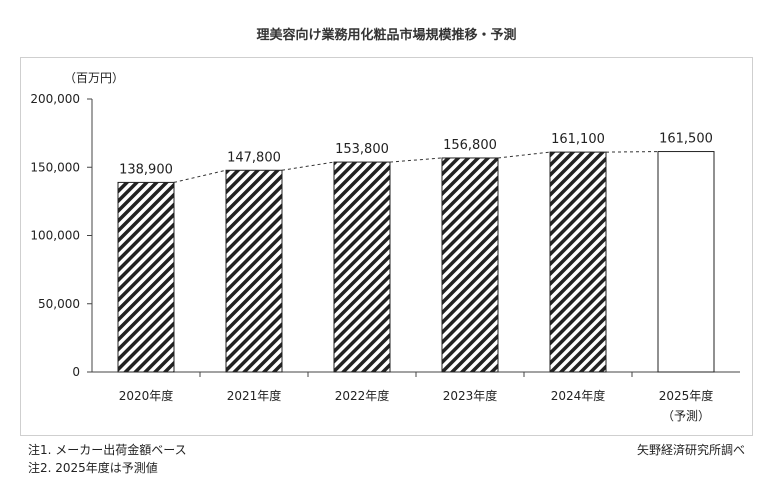  What do you see at coordinates (94, 78) in the screenshot?
I see `y-axis-unit: （百万円）` at bounding box center [94, 78].